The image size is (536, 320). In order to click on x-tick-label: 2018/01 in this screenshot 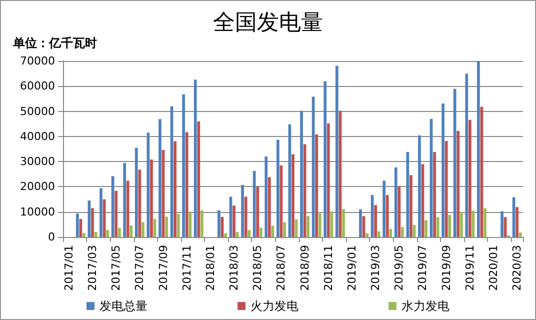, I will do `click(210, 268)`.